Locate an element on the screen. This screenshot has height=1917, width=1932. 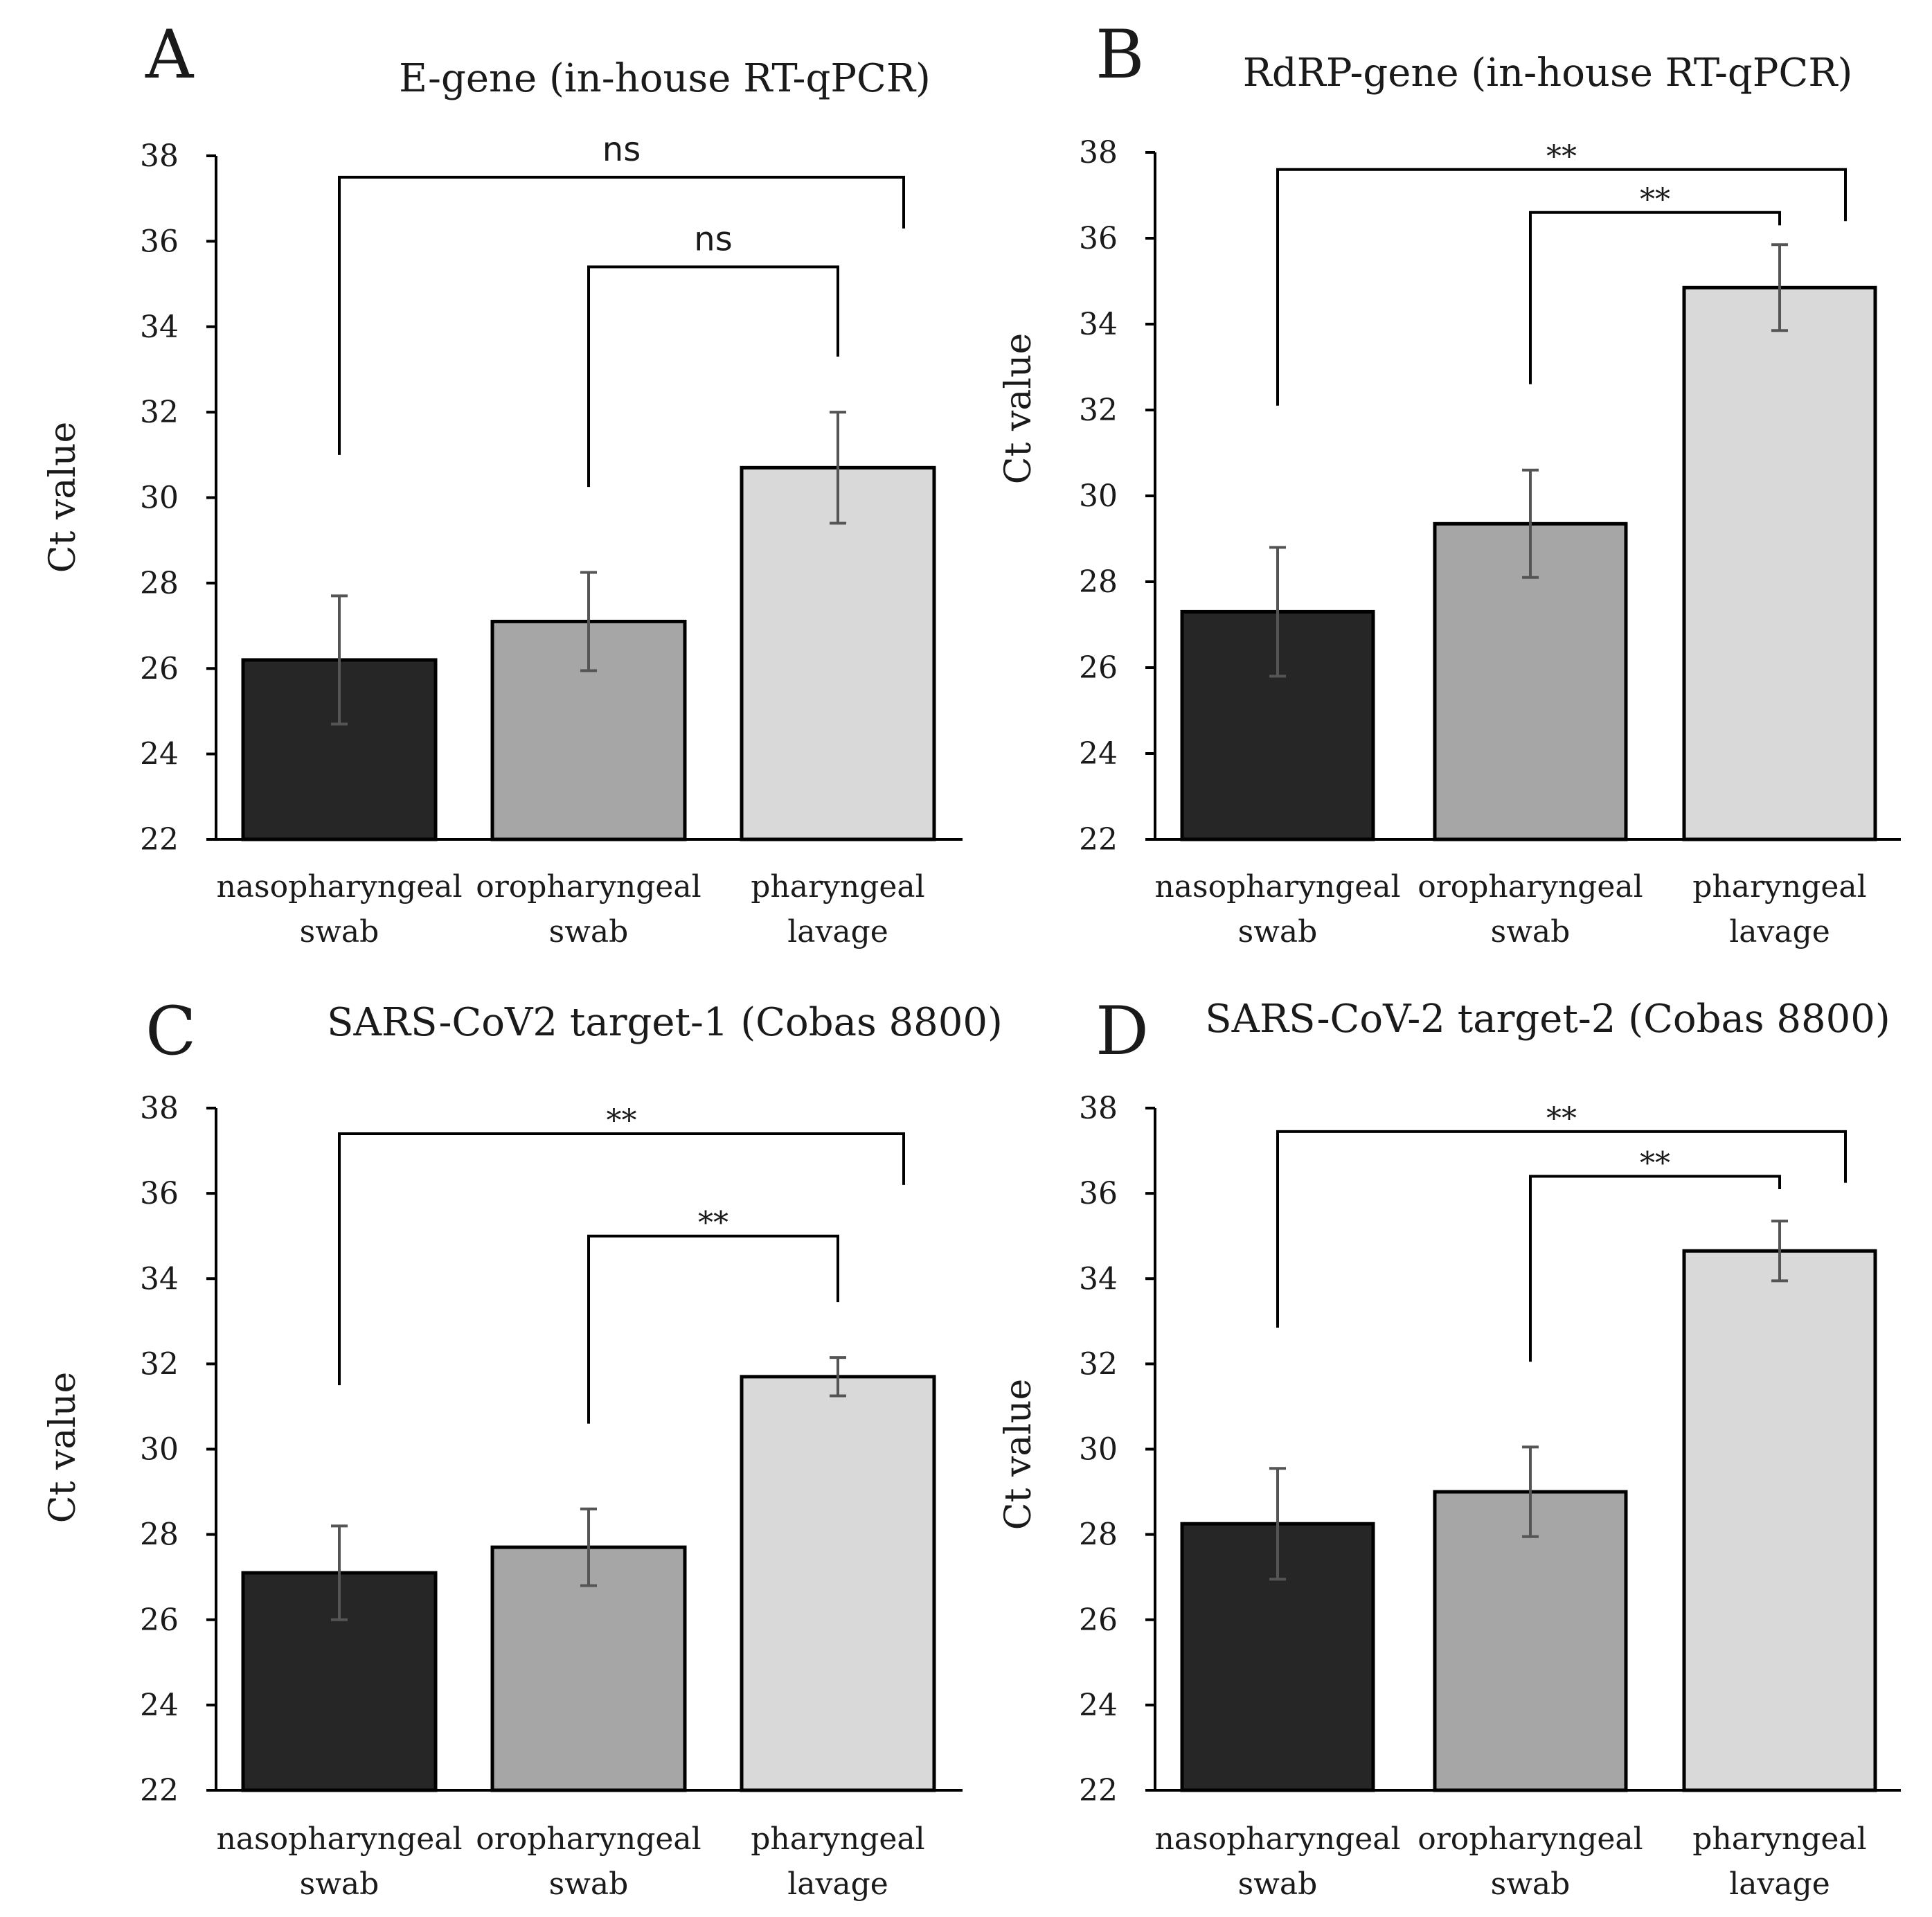
panel-b-y-axis-title: Ct value is located at coordinates (1018, 409).